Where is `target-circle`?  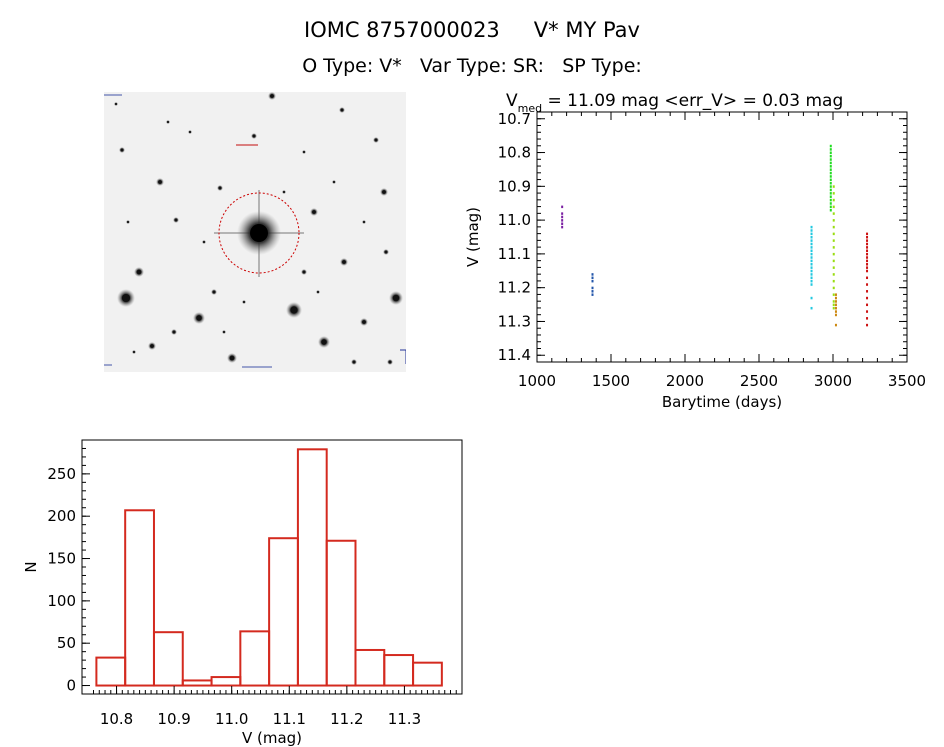
target-circle is located at coordinates (259, 233).